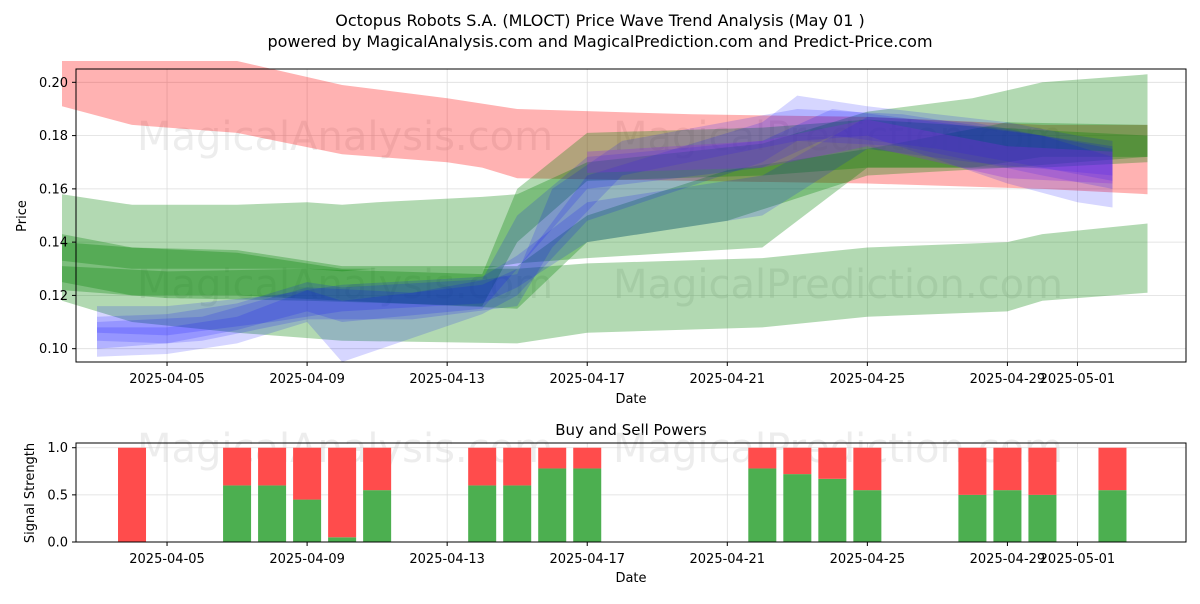 This screenshot has height=604, width=1200. I want to click on price-x-tick-label: 2025-05-01, so click(1078, 379).